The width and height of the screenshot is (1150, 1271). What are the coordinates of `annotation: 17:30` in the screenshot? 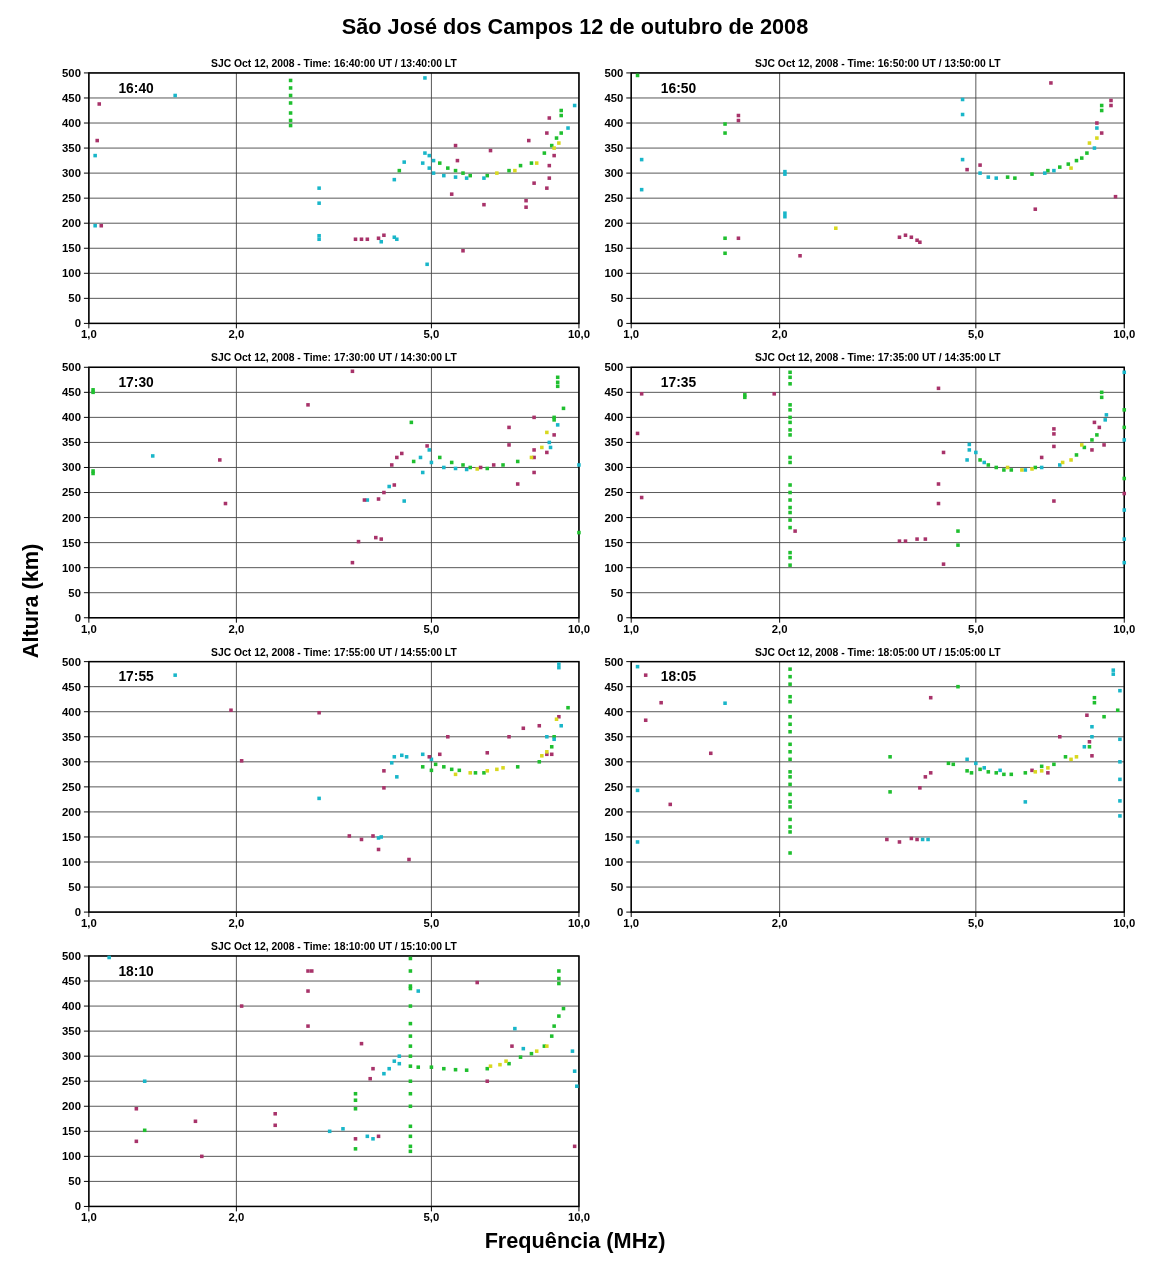 It's located at (136, 383).